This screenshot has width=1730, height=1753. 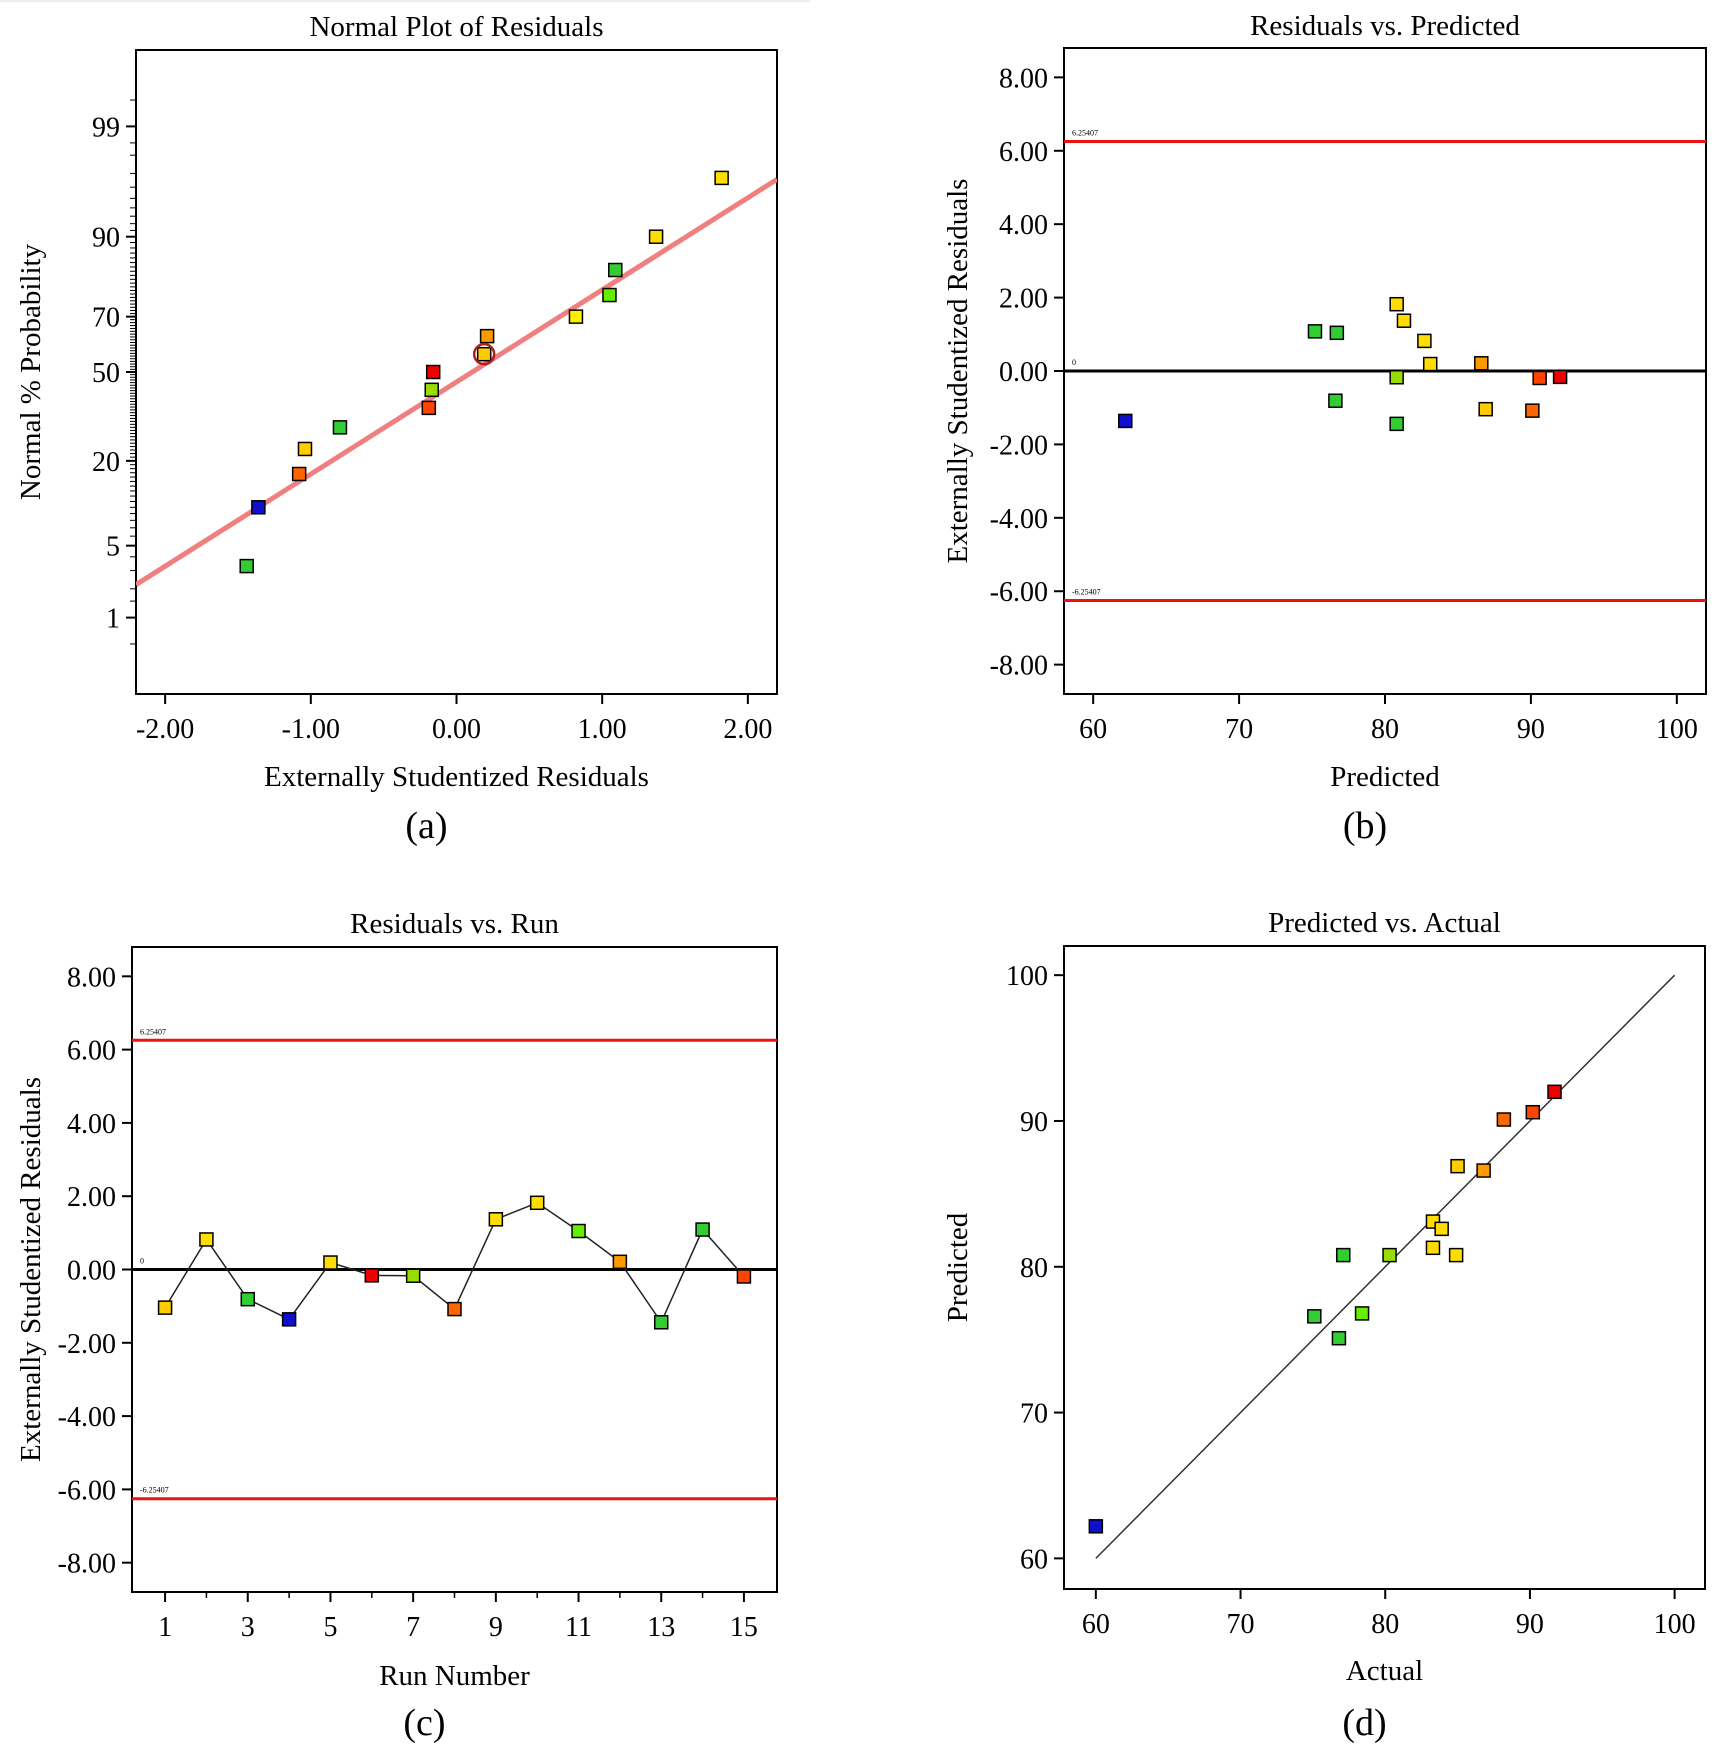 What do you see at coordinates (496, 1627) in the screenshot?
I see `x-tick-label: 9` at bounding box center [496, 1627].